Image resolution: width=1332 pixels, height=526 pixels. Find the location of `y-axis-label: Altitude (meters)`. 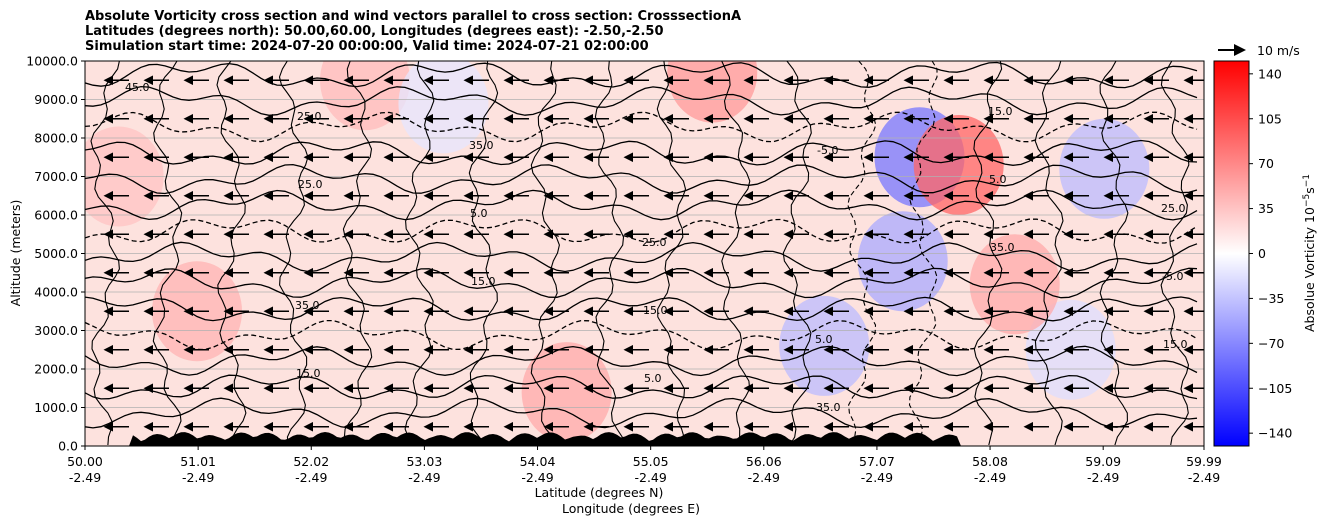

y-axis-label: Altitude (meters) is located at coordinates (15, 253).